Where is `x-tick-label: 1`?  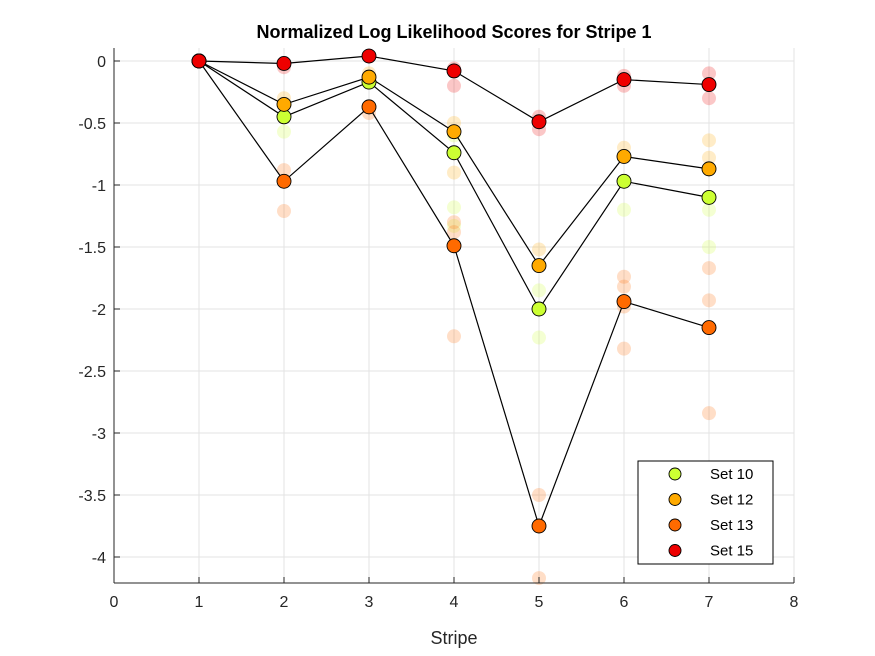 x-tick-label: 1 is located at coordinates (199, 602).